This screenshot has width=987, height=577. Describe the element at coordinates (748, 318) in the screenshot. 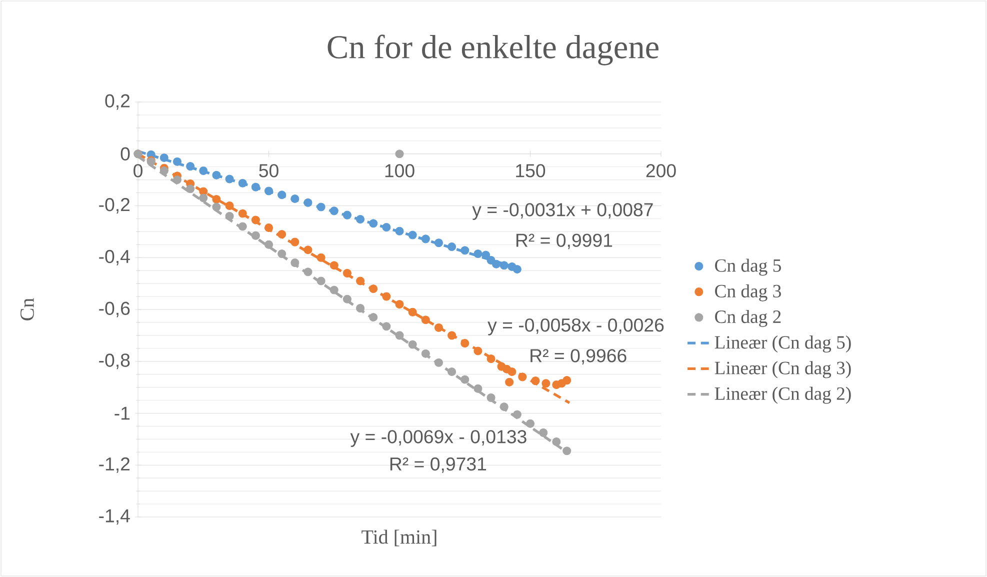

I see `legend-label: Cn dag 2` at that location.